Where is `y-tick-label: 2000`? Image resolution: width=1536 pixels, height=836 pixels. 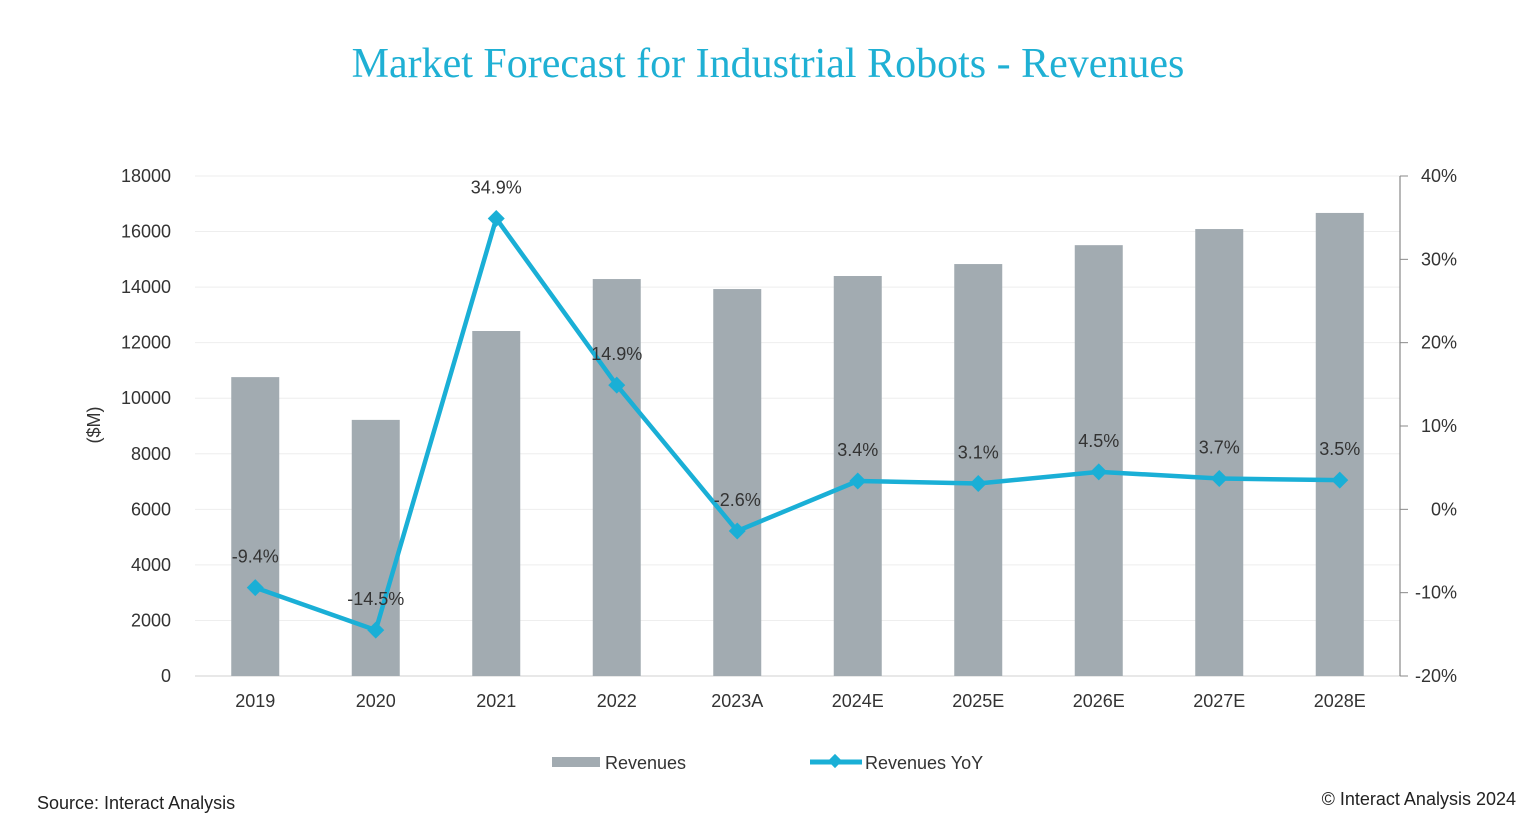
y-tick-label: 2000 is located at coordinates (151, 620).